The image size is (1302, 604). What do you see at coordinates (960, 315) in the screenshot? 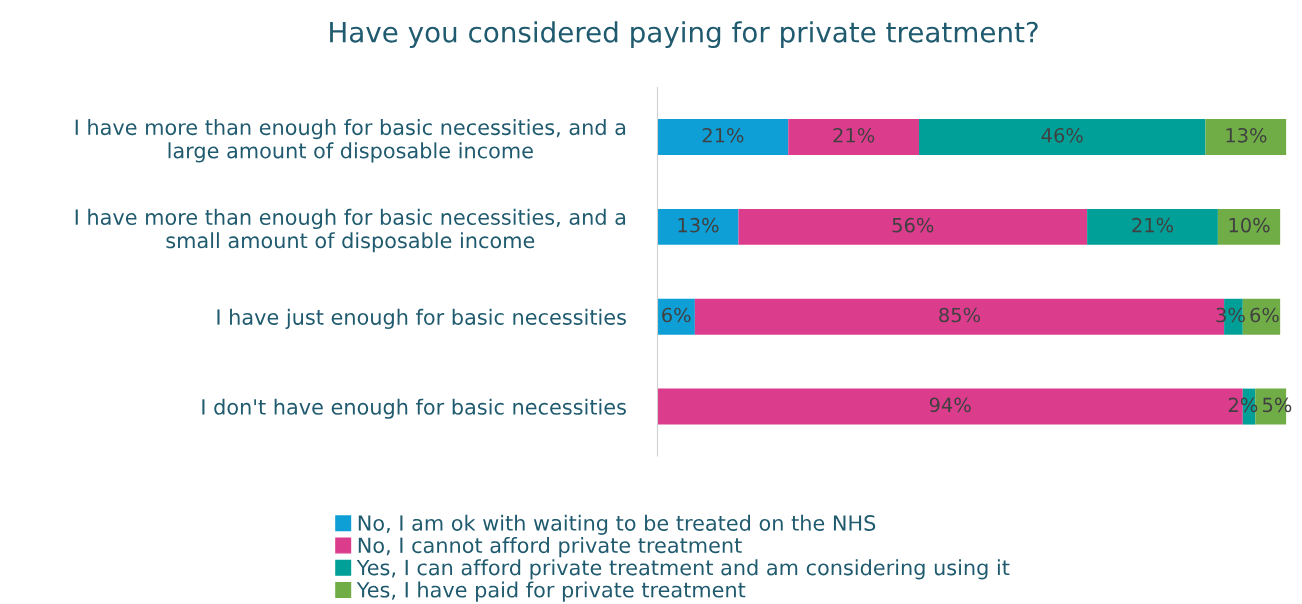
I see `data-label: 85%` at bounding box center [960, 315].